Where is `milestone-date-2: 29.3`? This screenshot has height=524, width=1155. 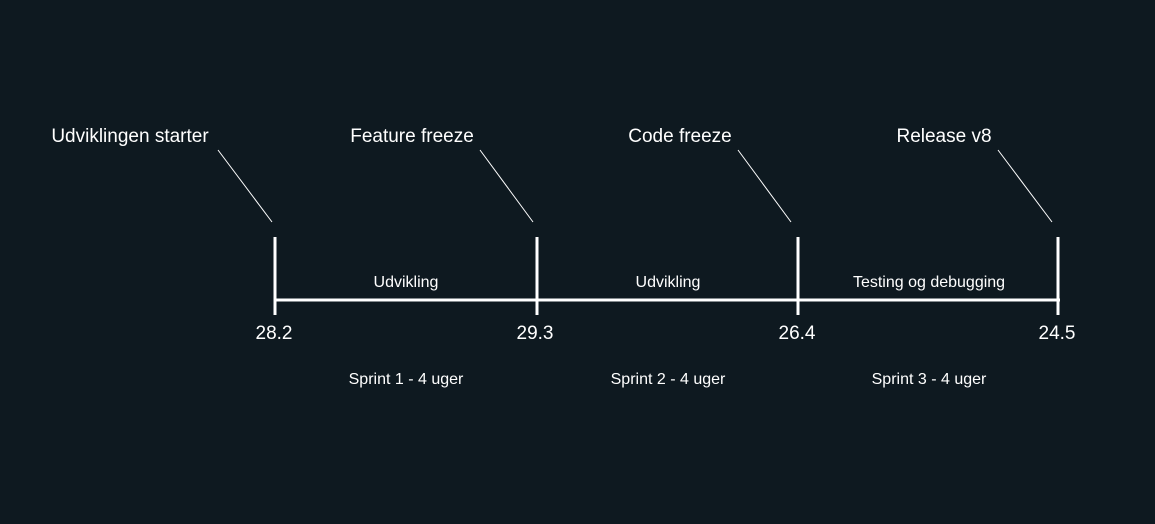
milestone-date-2: 29.3 is located at coordinates (535, 333).